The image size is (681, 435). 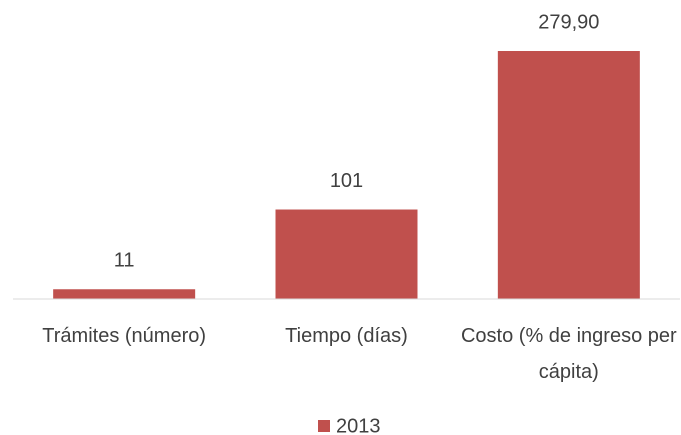 I want to click on legend-label: 2013, so click(x=358, y=425).